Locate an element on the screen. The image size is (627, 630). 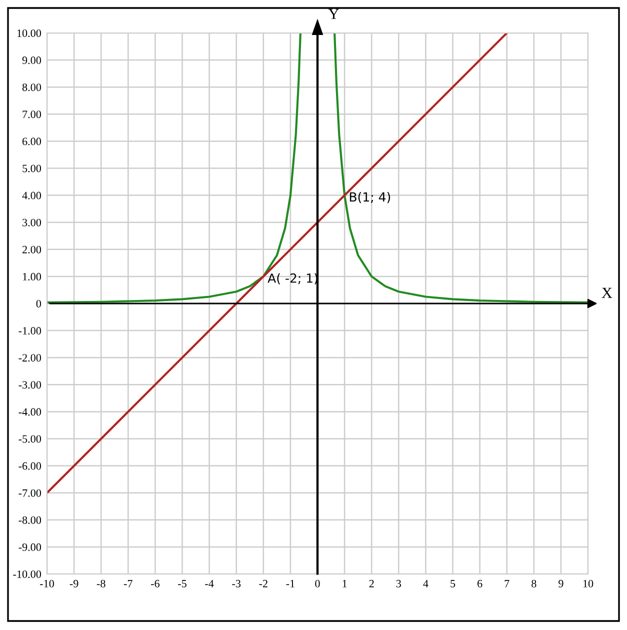
x-tick-label: 4 is located at coordinates (425, 584).